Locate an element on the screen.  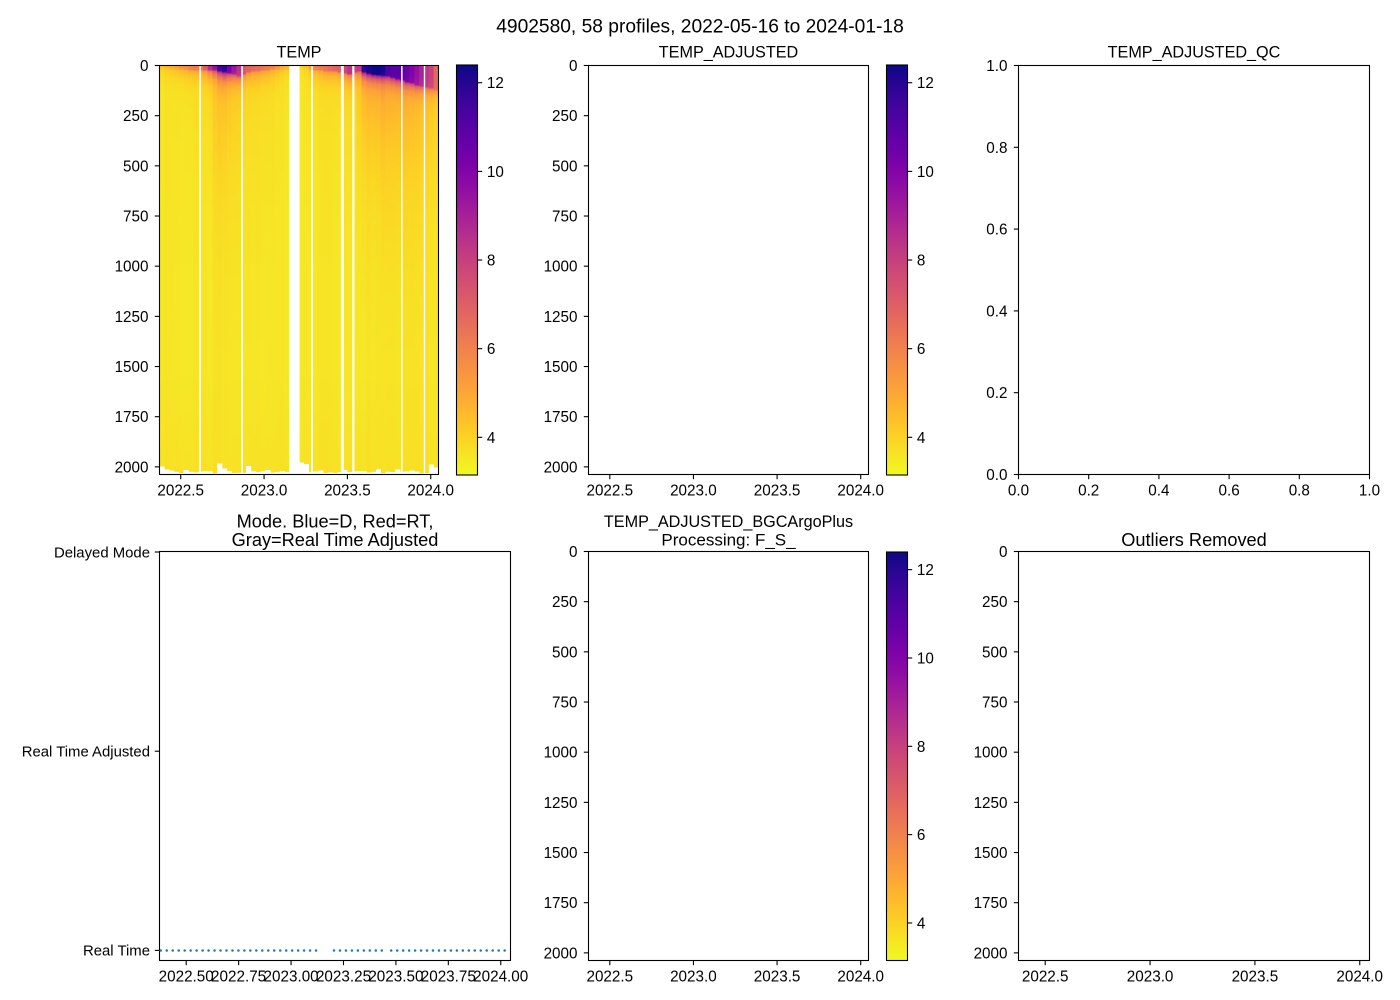
svg-text: 2023.75 is located at coordinates (448, 976).